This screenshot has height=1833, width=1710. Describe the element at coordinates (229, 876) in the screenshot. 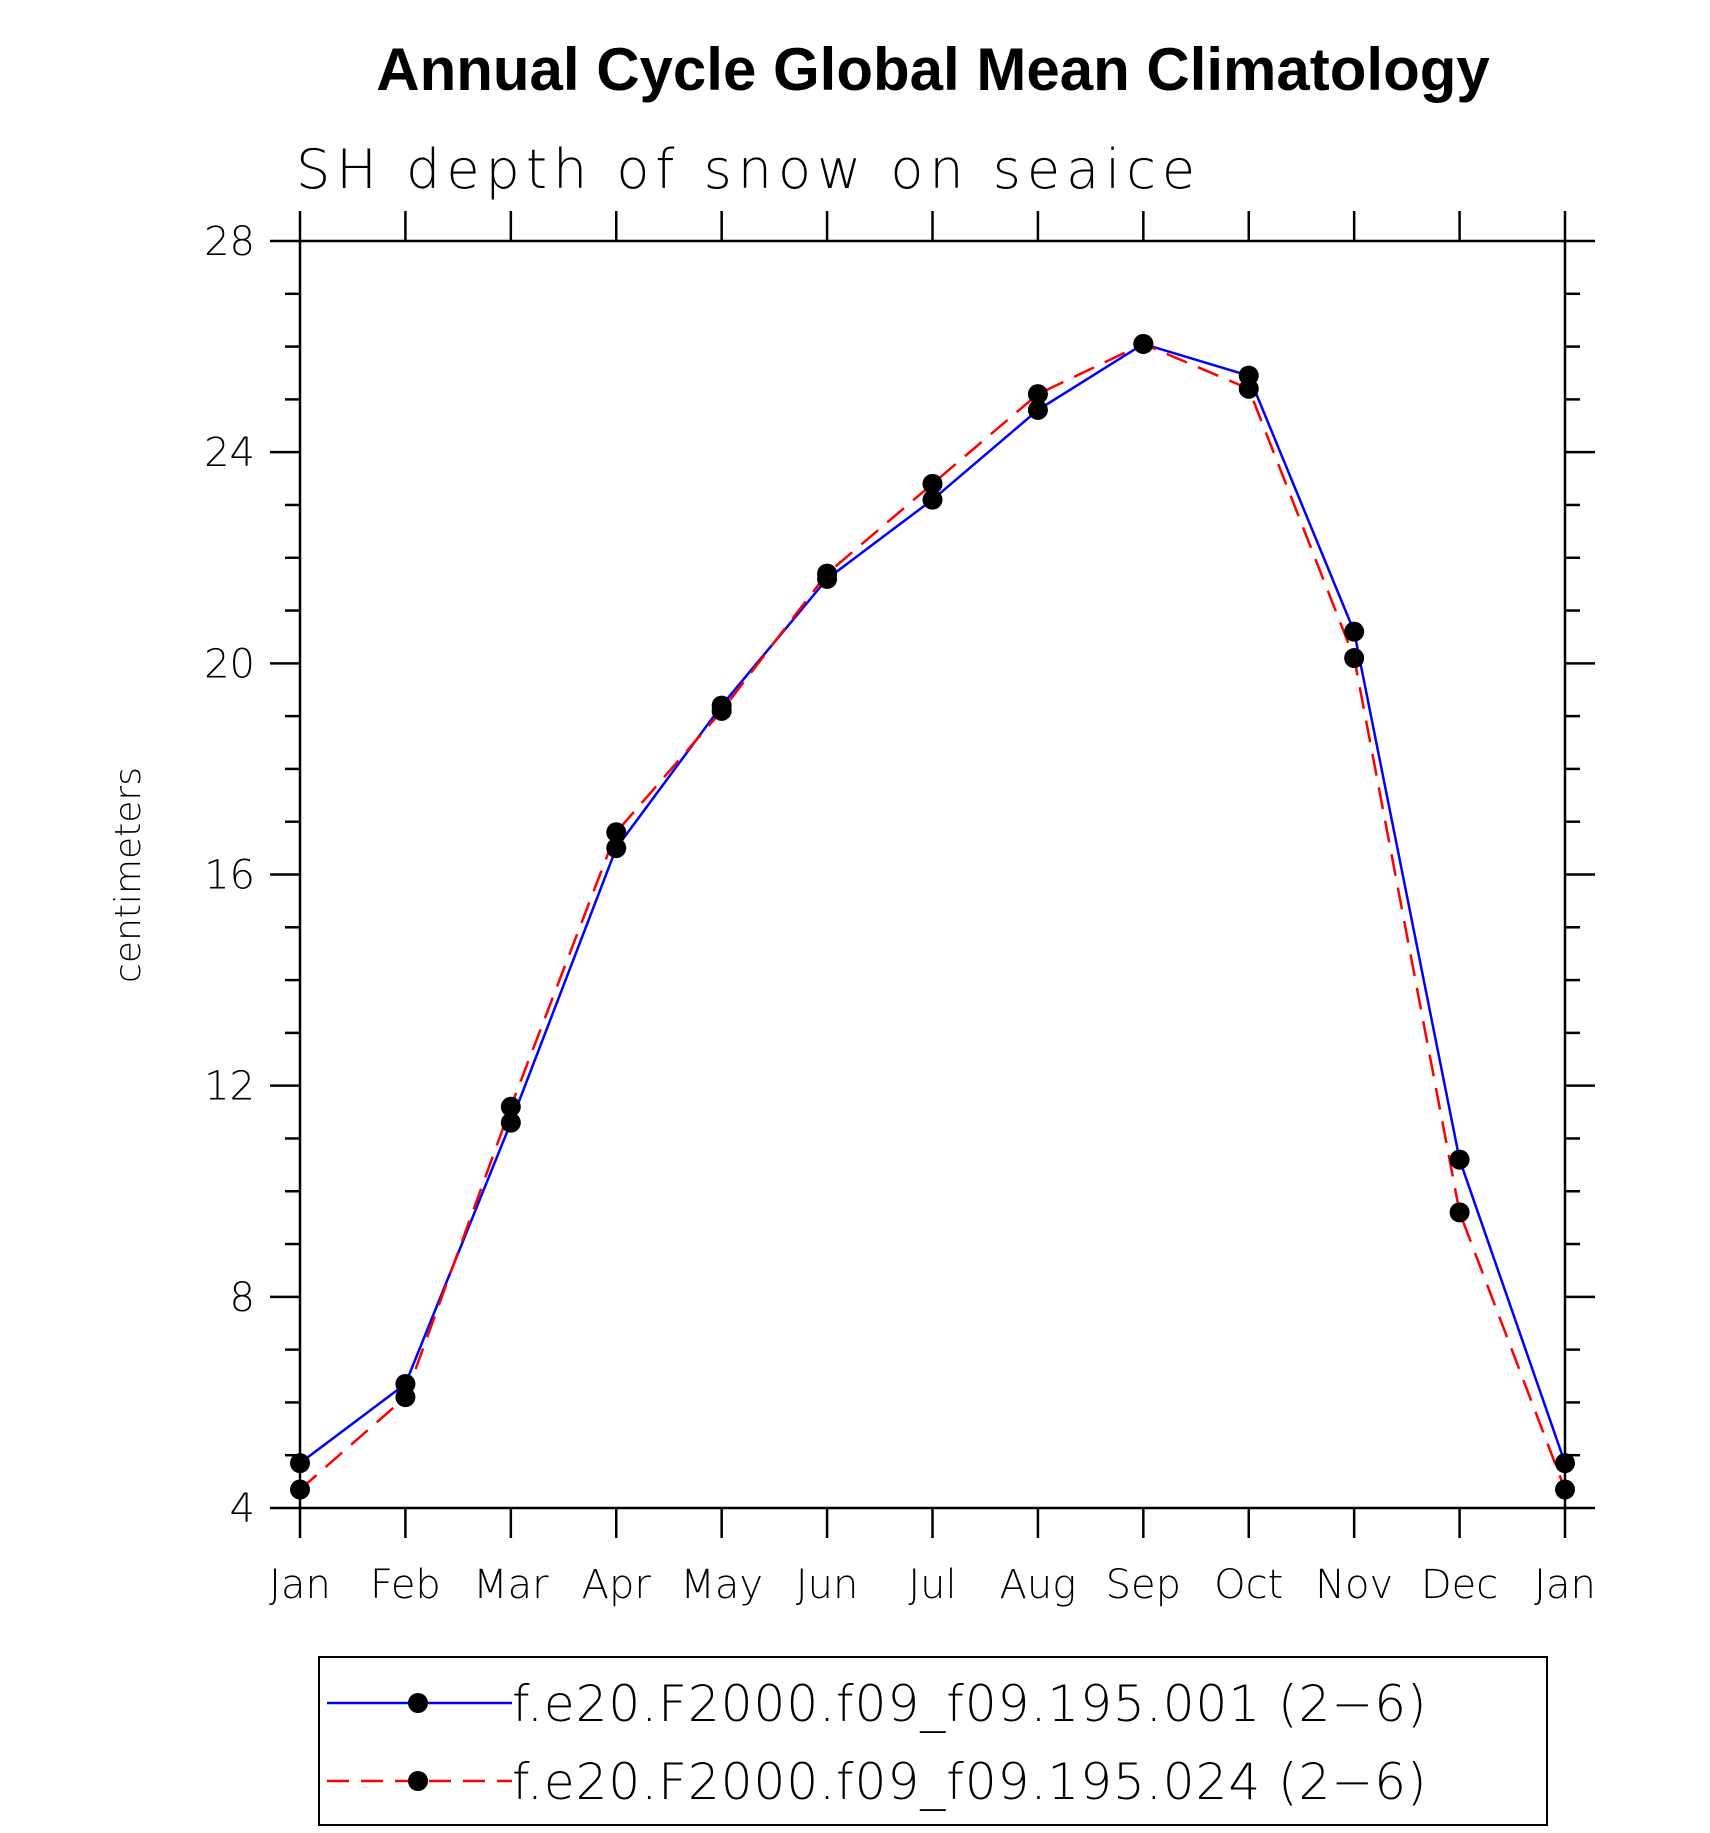

I see `y-tick-label: 16` at that location.